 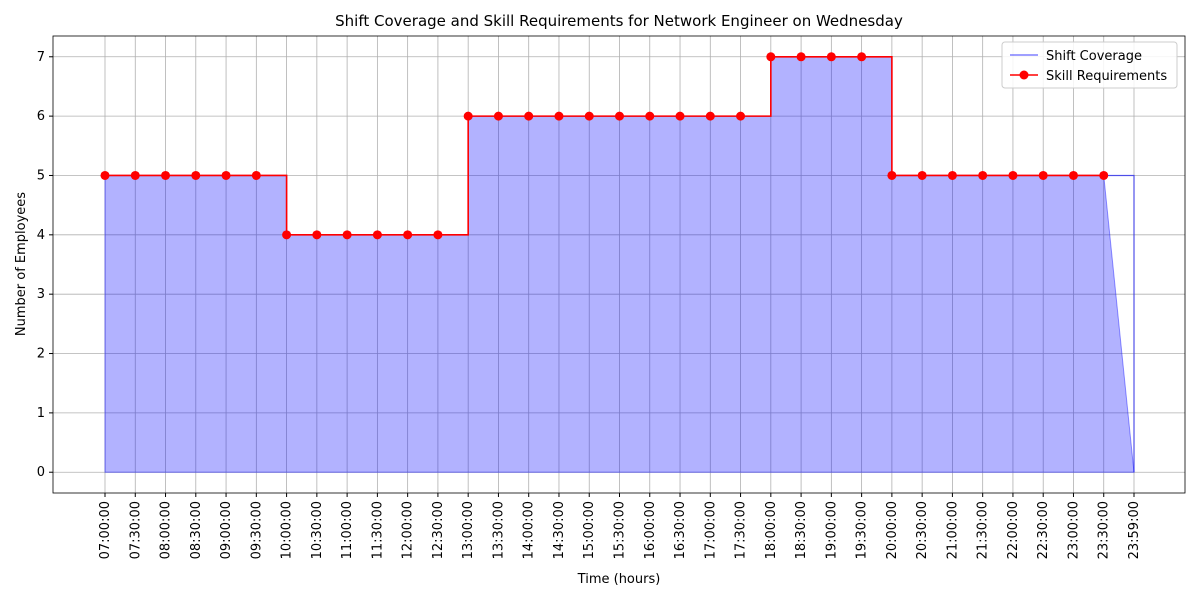 I want to click on x-tick-label: 19:00:00, so click(x=831, y=530).